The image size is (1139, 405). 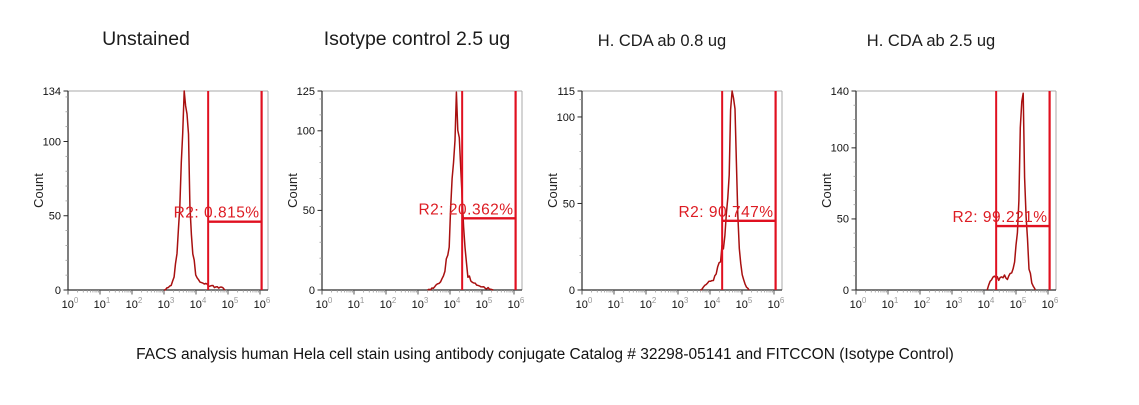 I want to click on panel-title-isotype-control: Isotype control 2.5 ug, so click(x=417, y=39).